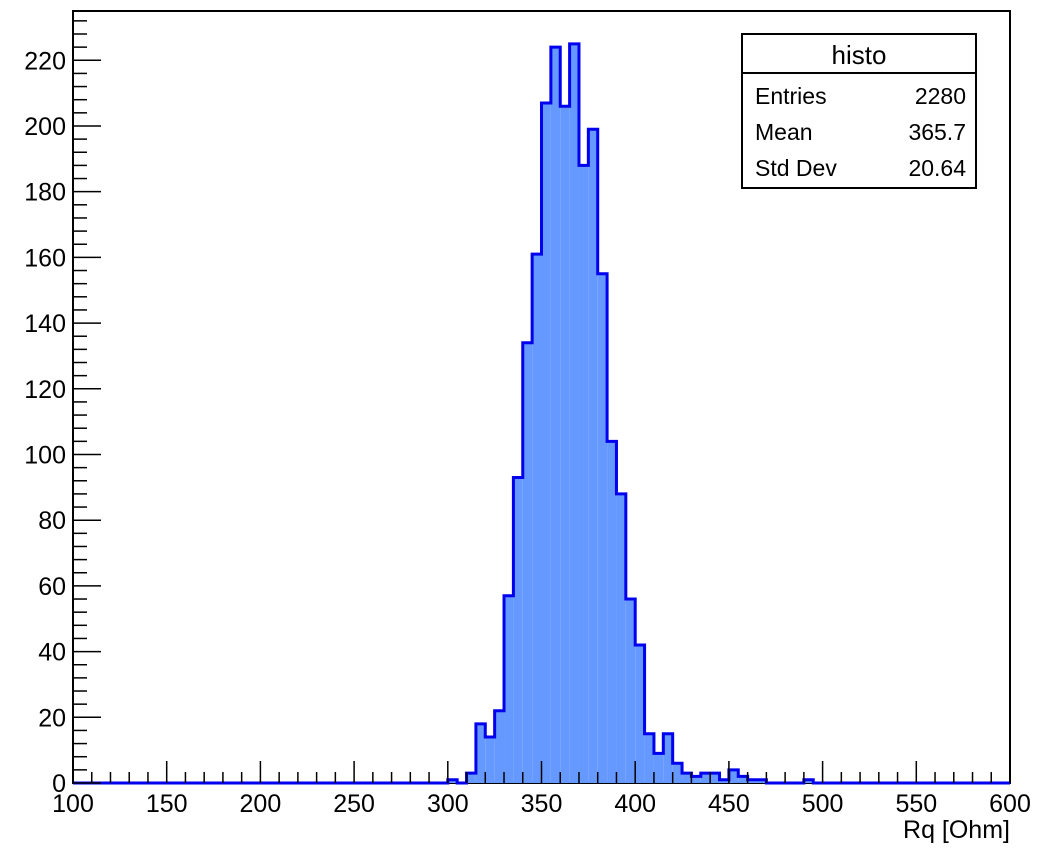 The width and height of the screenshot is (1038, 857). I want to click on stats-stddev-value: 20.64, so click(937, 168).